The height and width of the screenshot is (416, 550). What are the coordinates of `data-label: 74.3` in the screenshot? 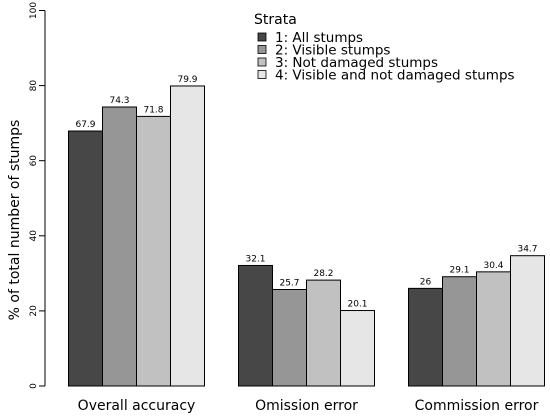 It's located at (119, 101).